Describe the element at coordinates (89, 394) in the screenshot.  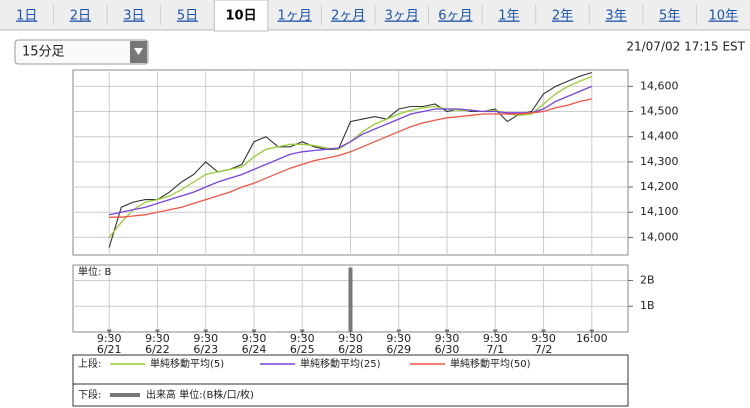
I see `legend-lower-label: 下段:` at that location.